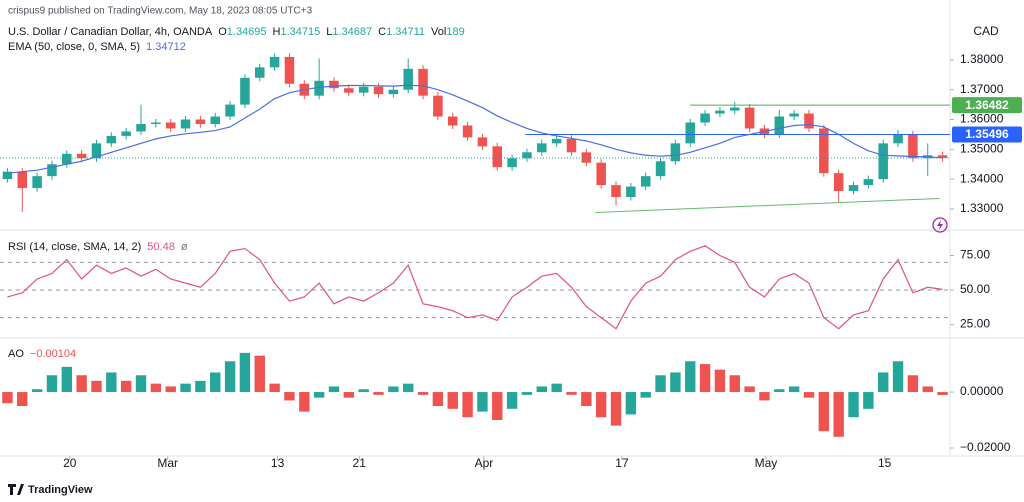 This screenshot has width=1024, height=502. I want to click on legend-key: H, so click(277, 32).